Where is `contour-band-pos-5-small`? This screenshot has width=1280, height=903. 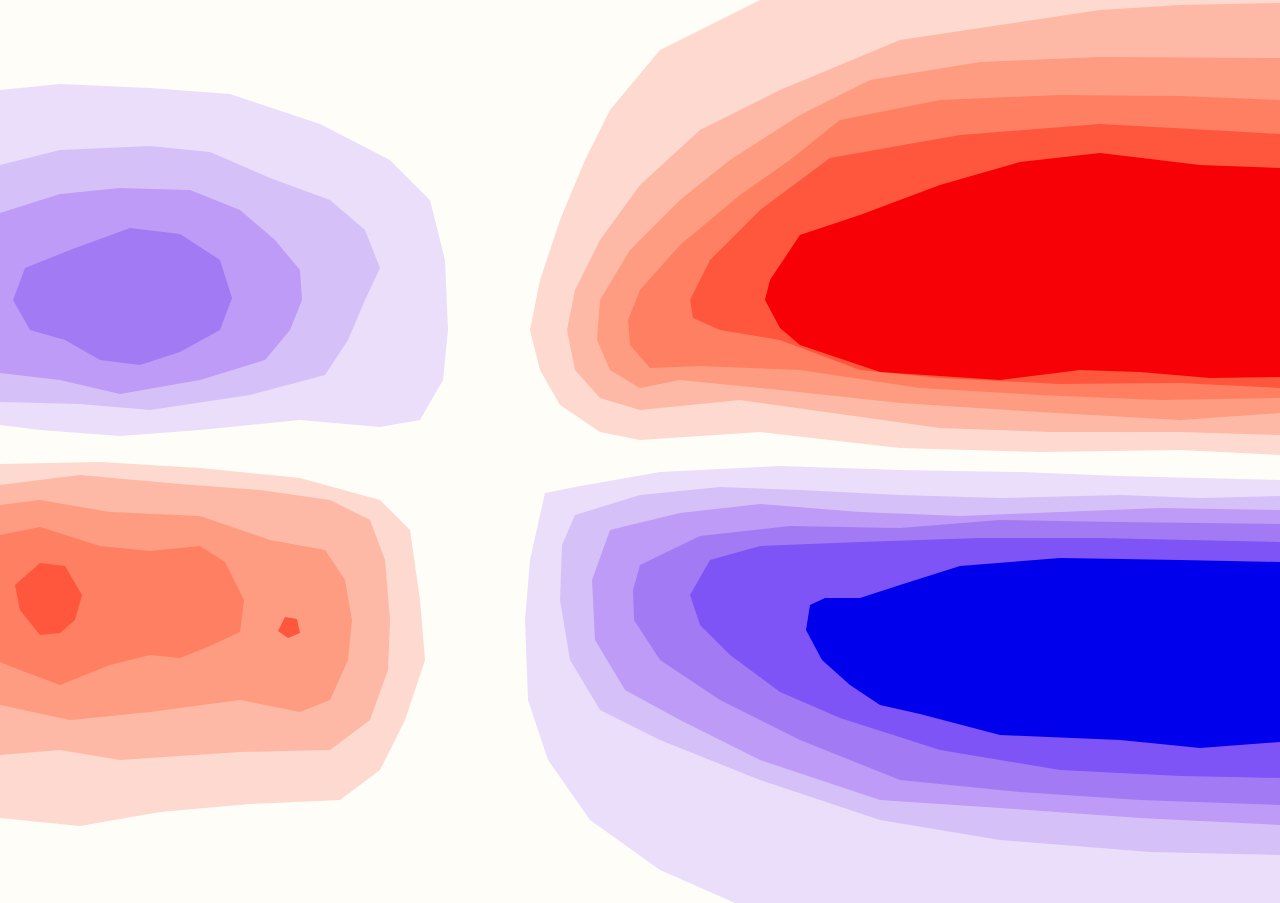 contour-band-pos-5-small is located at coordinates (289, 627).